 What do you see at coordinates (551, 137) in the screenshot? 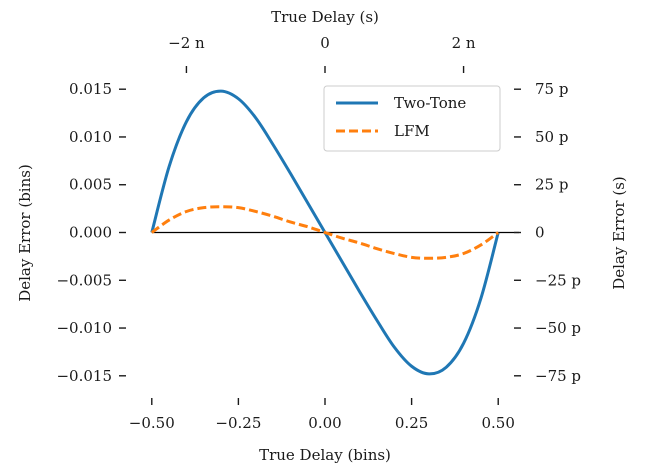
I see `right-tick-label: 50 p` at bounding box center [551, 137].